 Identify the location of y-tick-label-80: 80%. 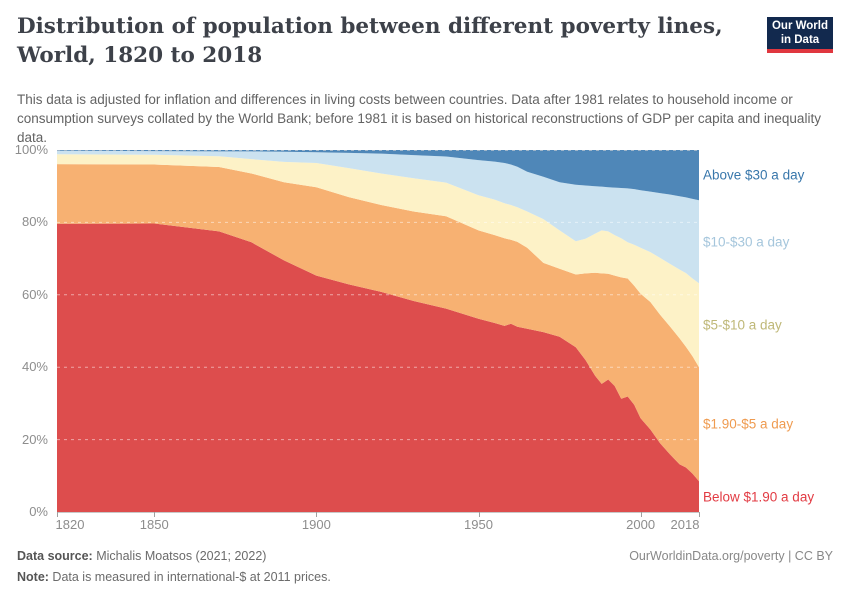
(34, 222).